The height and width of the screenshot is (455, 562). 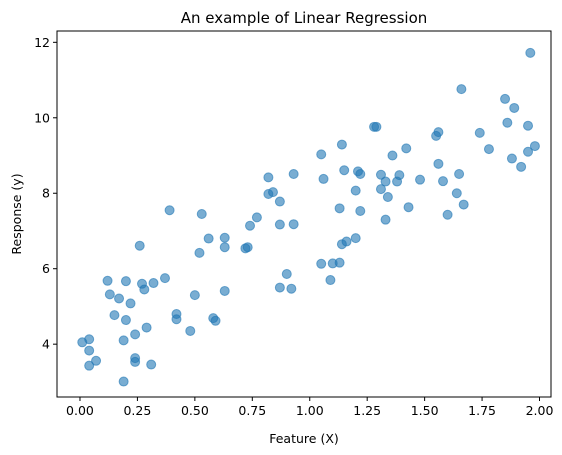 I want to click on x-axis: 0.00 0.25 0.50 0.75 1.00 1.25 1.50 1.75 2.00, so click(x=309, y=407).